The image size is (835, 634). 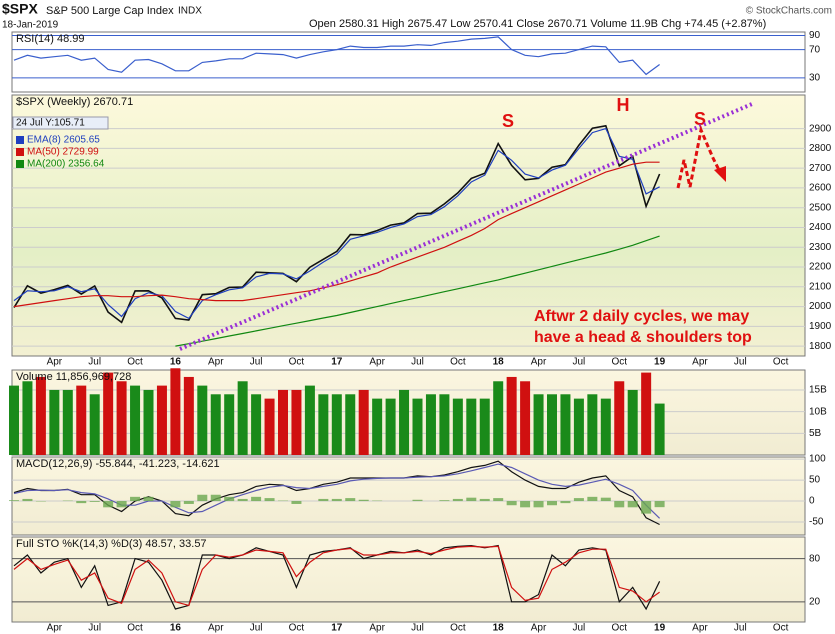 What do you see at coordinates (818, 390) in the screenshot?
I see `y-tick-label: 15B` at bounding box center [818, 390].